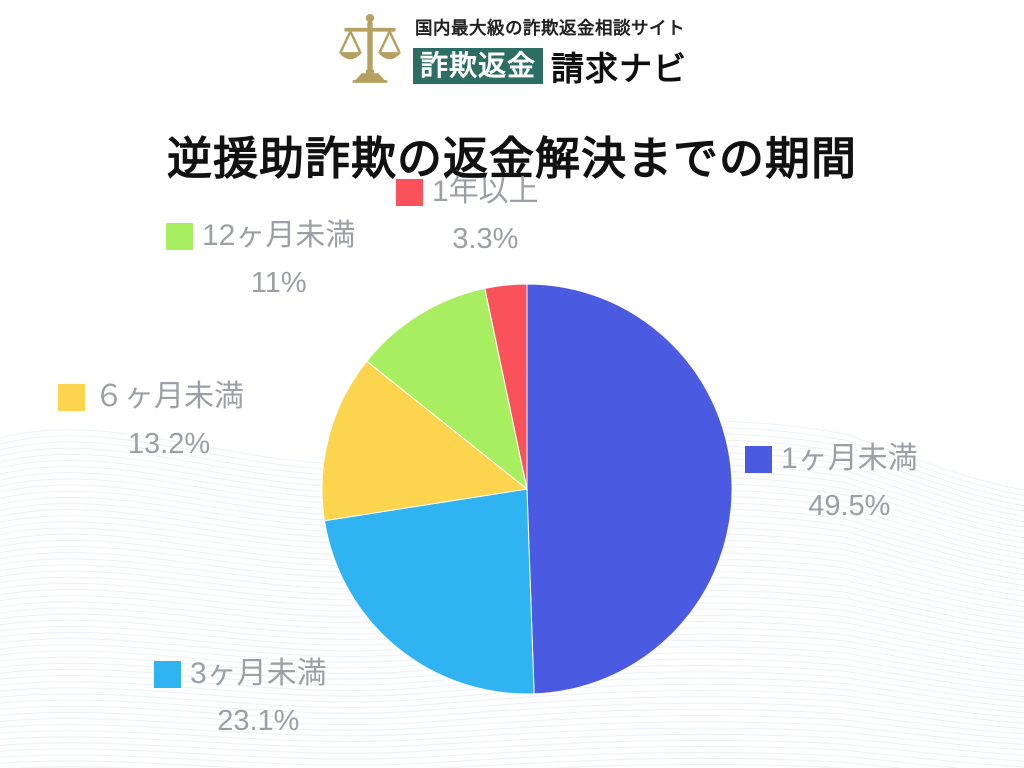  I want to click on legend-row: 1ヶ月未満, so click(831, 459).